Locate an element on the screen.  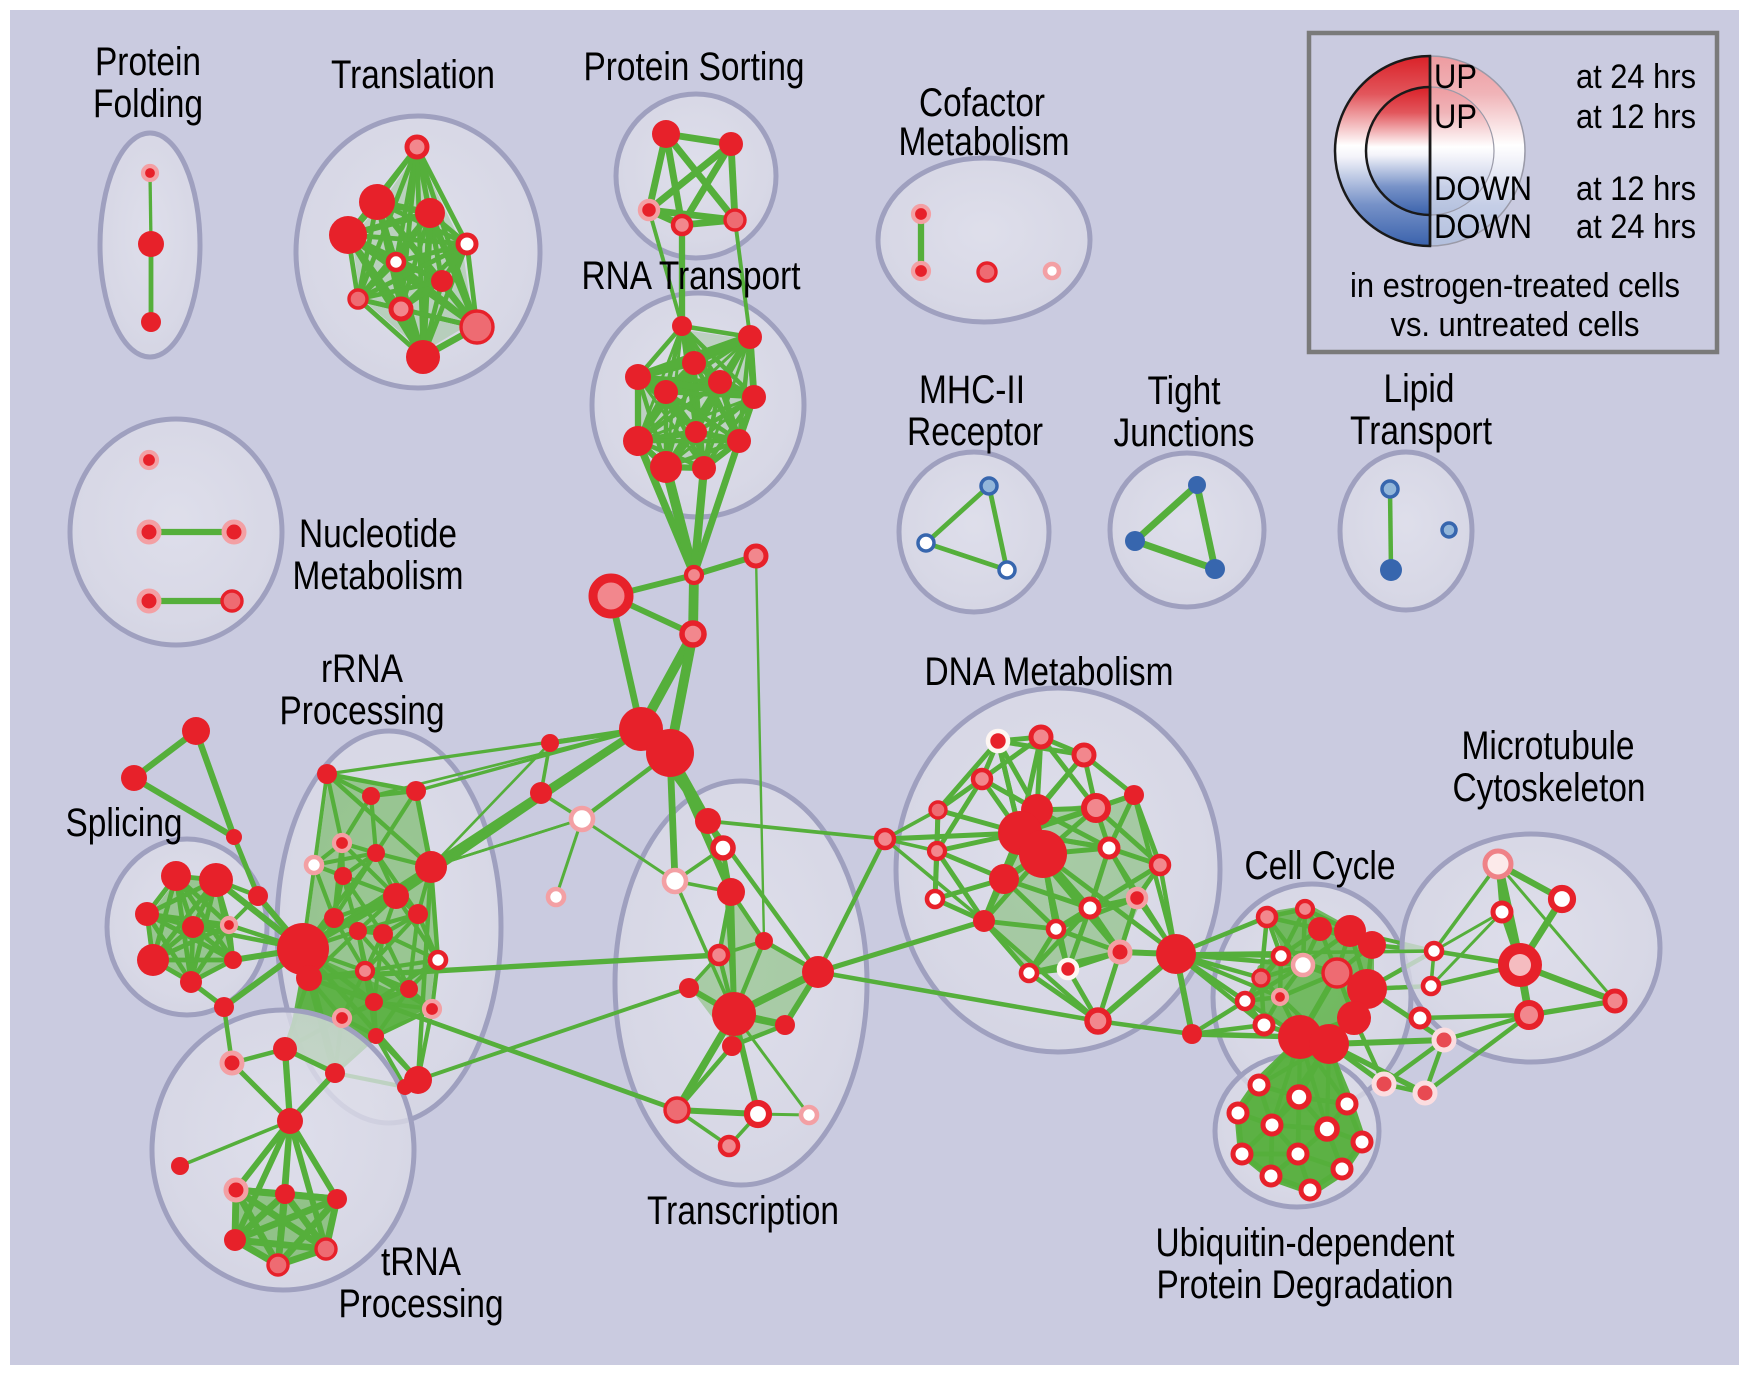
svg-text: Microtubule is located at coordinates (1548, 746).